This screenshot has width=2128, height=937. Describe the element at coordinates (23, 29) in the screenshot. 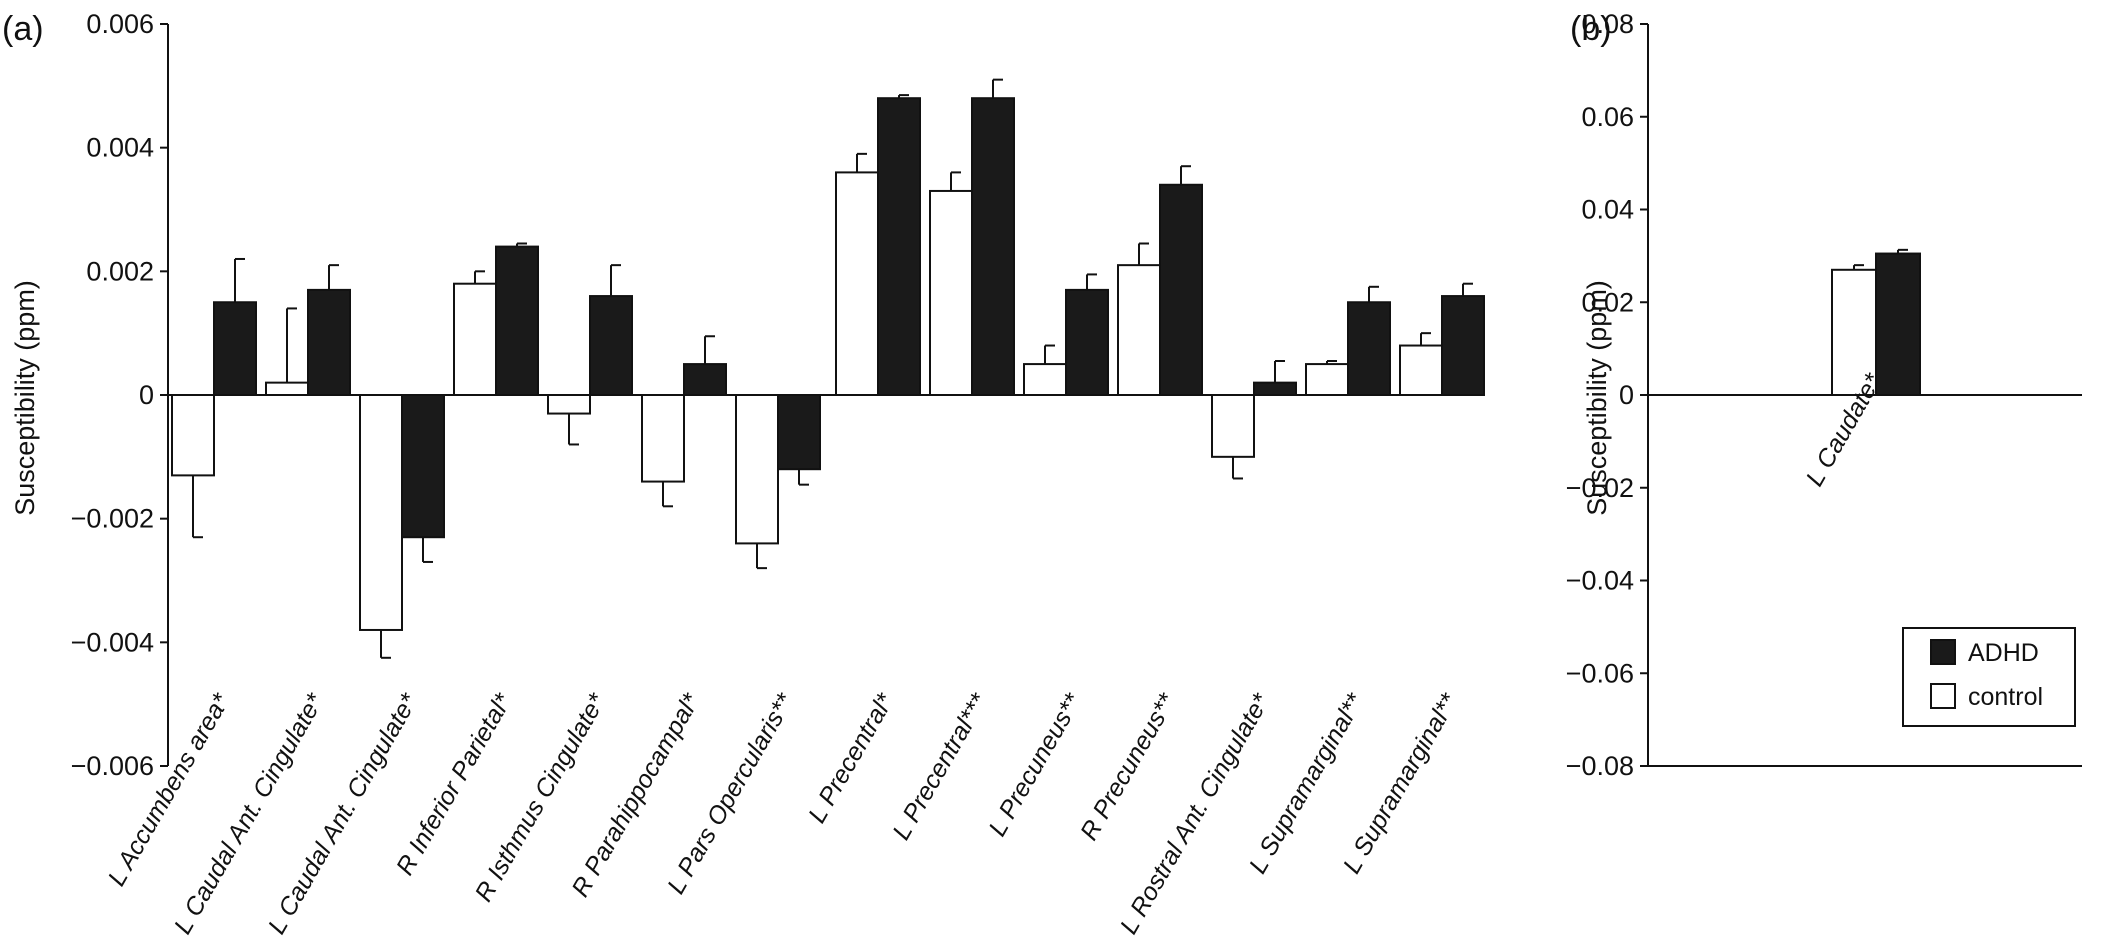

I see `panel-a-label: (a)` at that location.